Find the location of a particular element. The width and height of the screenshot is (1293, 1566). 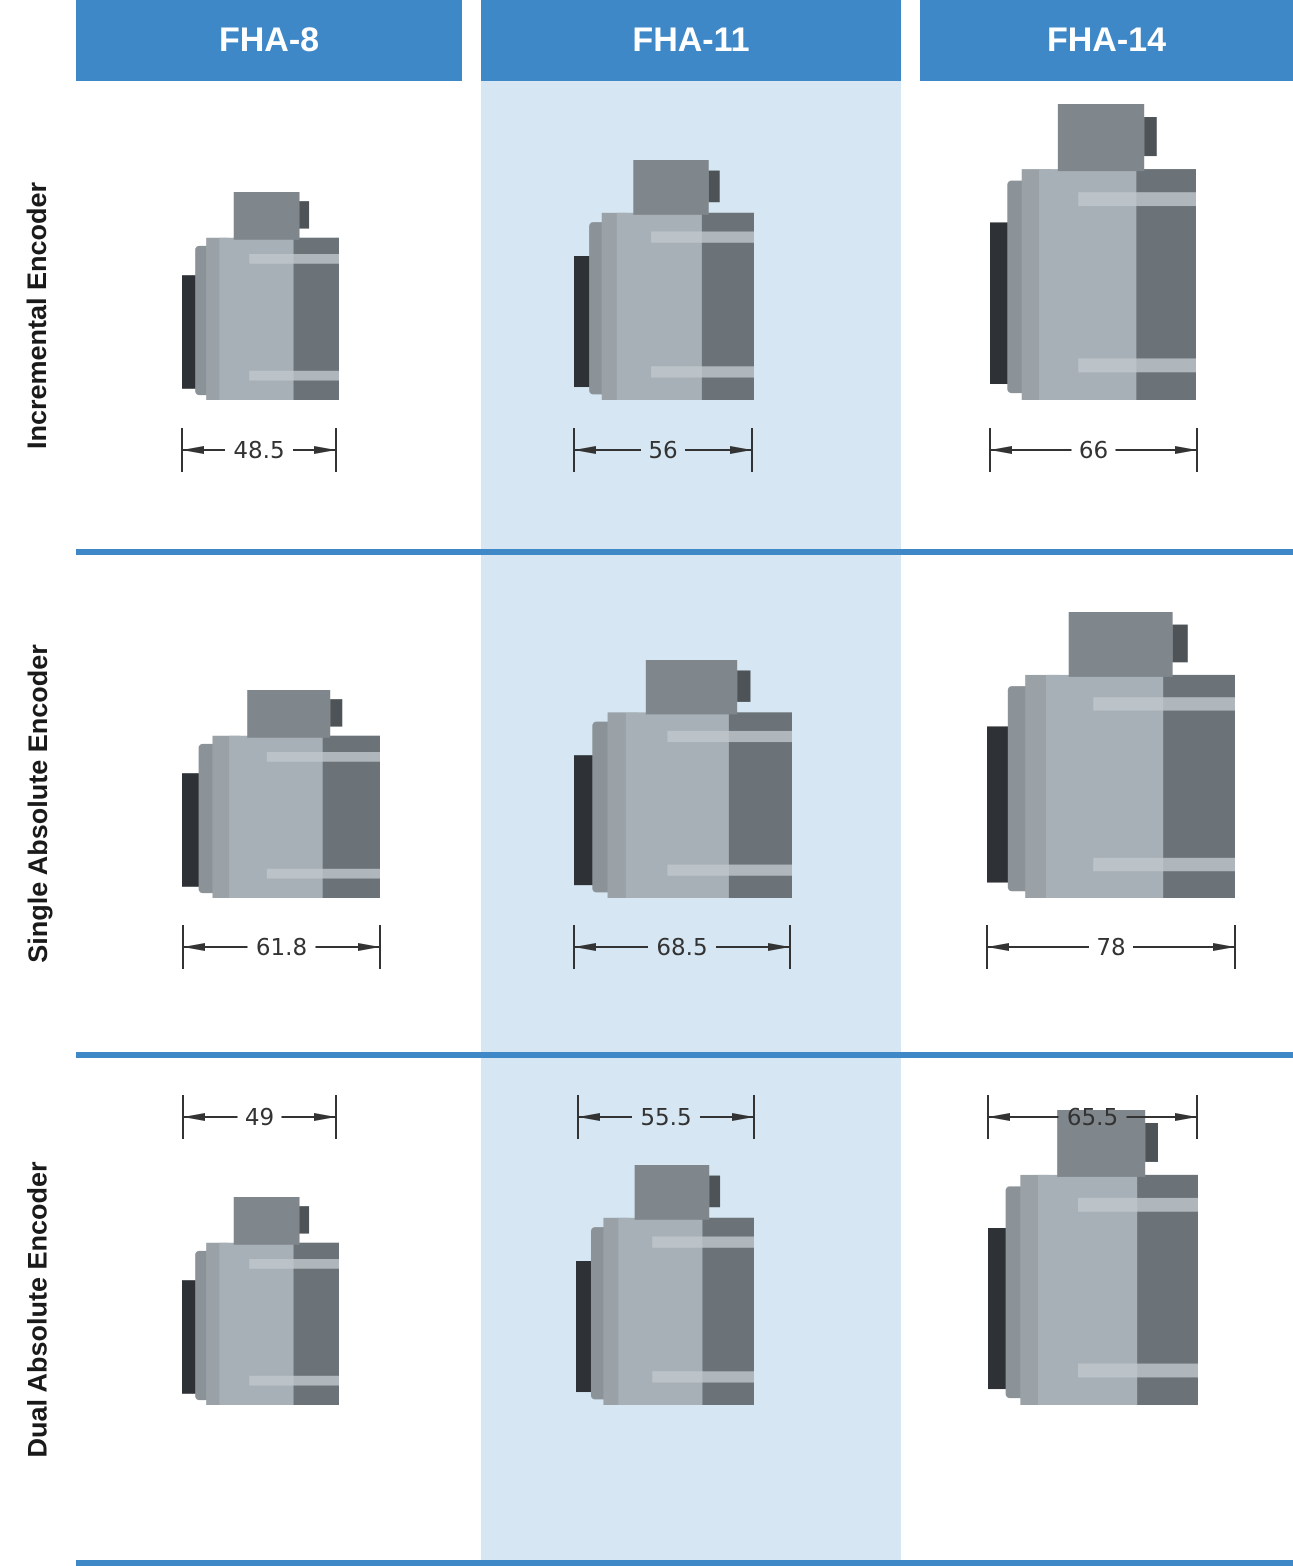

dimension-annotation: 65.5 is located at coordinates (1092, 1117).